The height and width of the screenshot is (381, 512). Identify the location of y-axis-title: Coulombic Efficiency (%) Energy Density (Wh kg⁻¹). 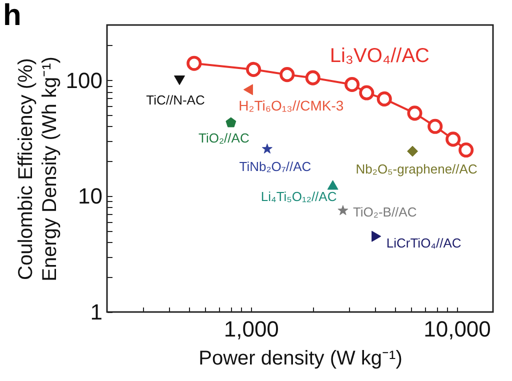
(37, 169).